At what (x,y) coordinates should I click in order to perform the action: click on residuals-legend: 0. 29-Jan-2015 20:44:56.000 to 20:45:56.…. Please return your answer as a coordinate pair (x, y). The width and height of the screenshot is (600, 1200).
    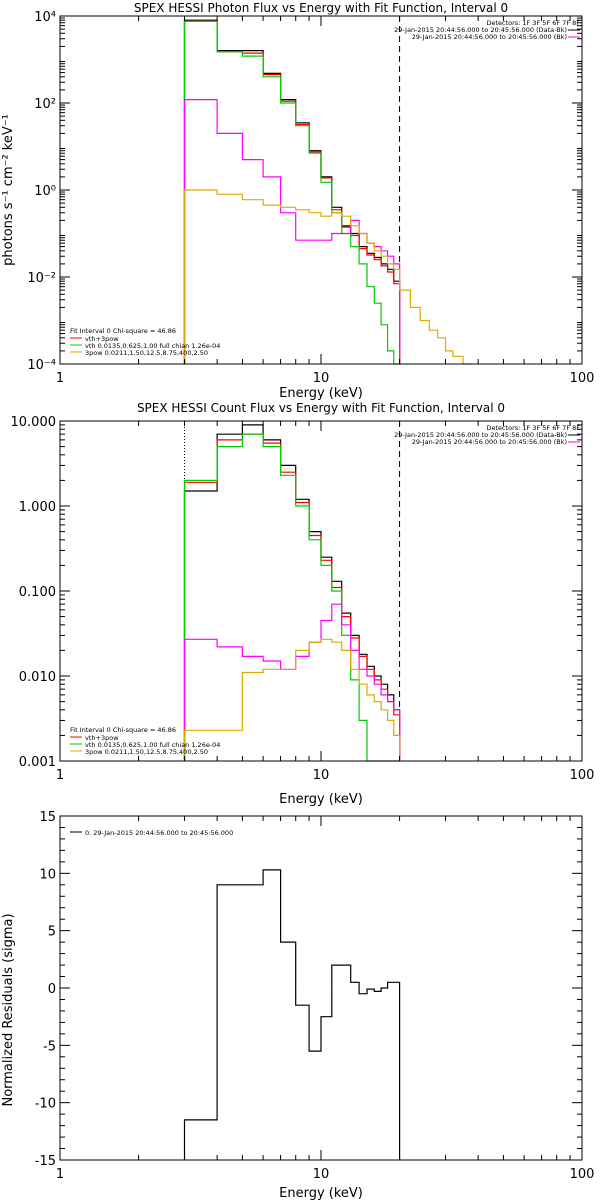
    Looking at the image, I should click on (151, 833).